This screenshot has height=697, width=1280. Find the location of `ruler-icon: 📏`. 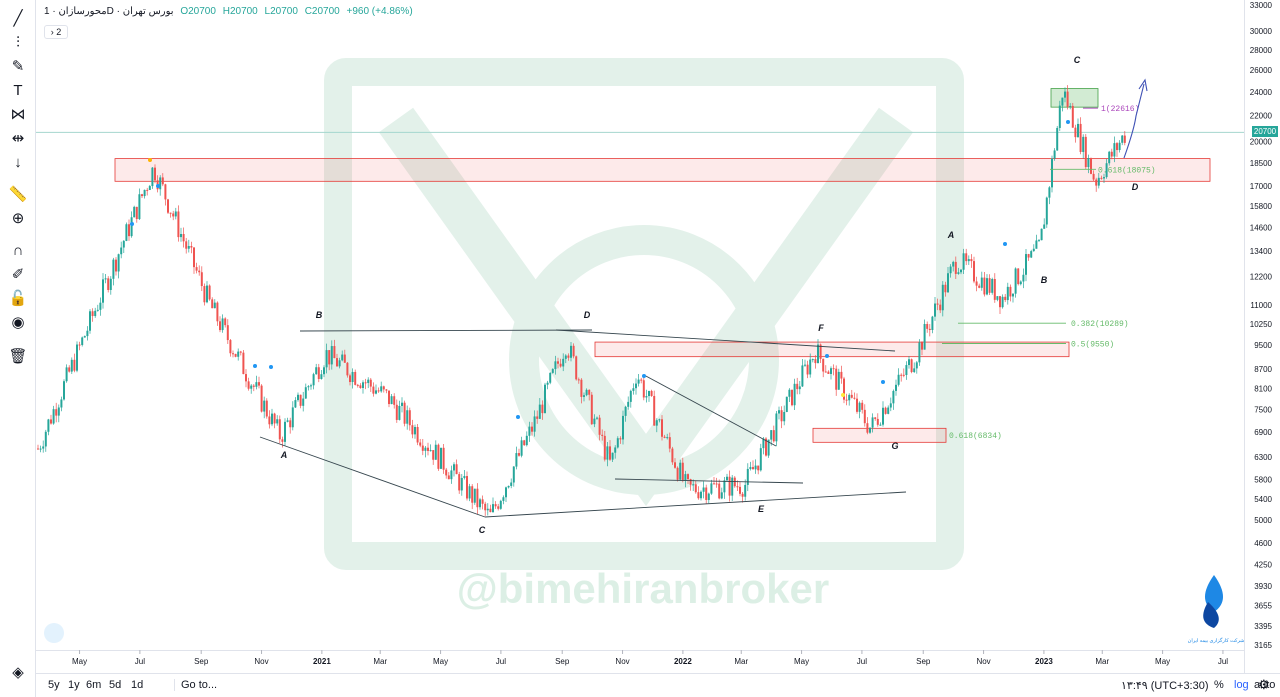

ruler-icon: 📏 is located at coordinates (18, 194).